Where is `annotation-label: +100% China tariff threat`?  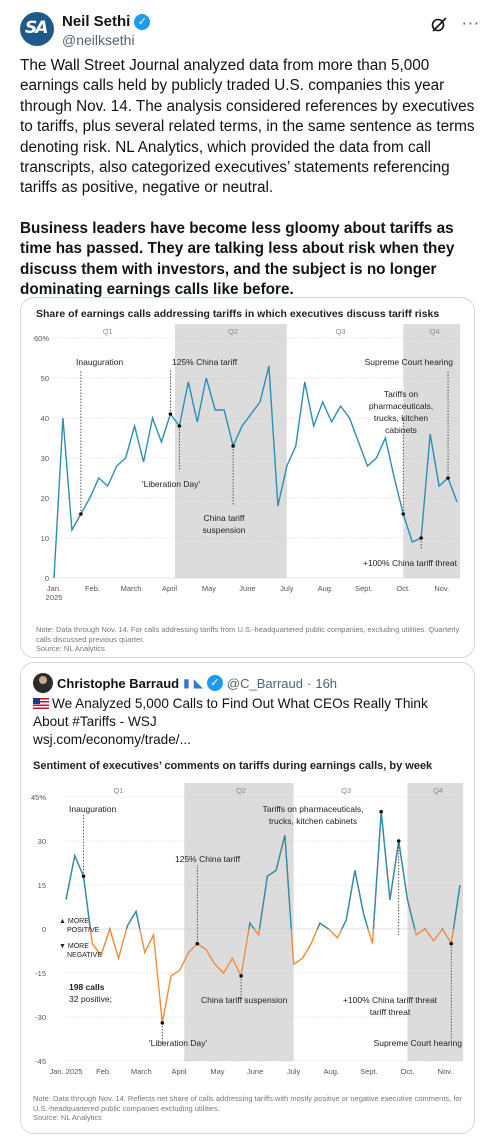
annotation-label: +100% China tariff threat is located at coordinates (390, 1000).